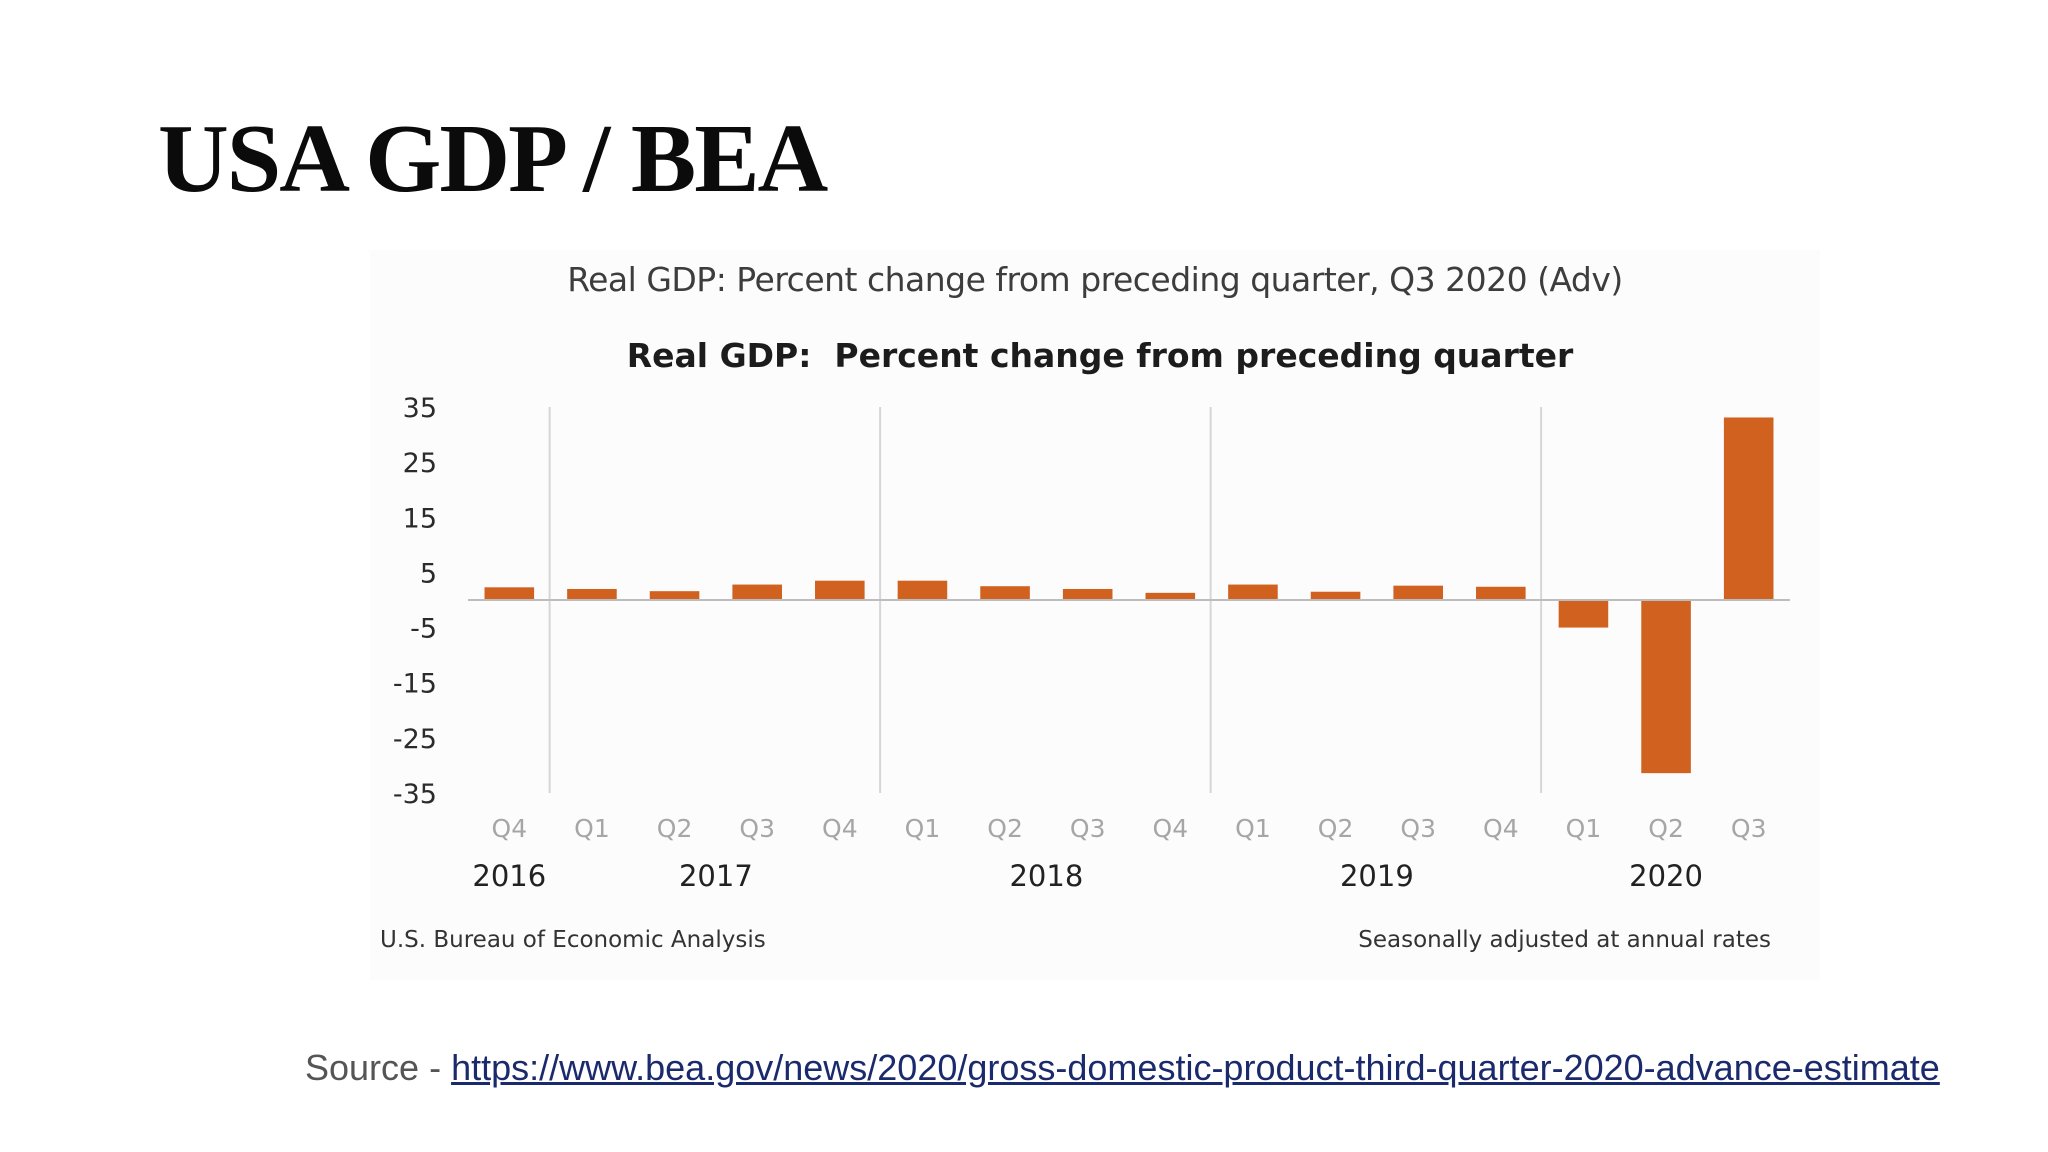 The width and height of the screenshot is (2048, 1152). I want to click on year-label: 2019, so click(1377, 876).